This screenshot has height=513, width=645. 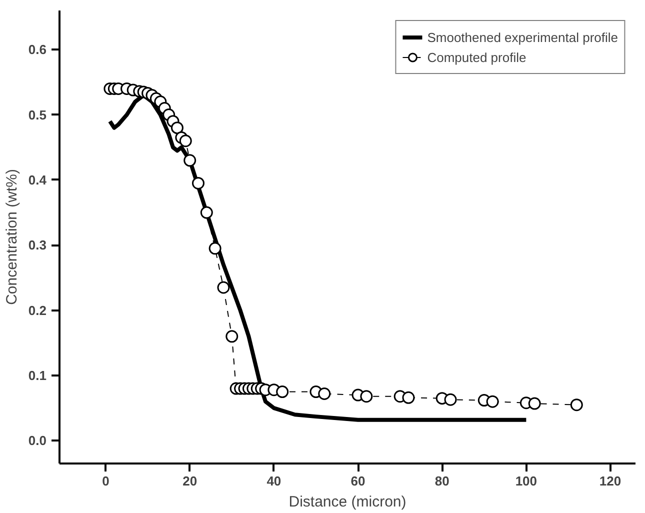 I want to click on y-tick-label: 0.2, so click(x=37, y=310).